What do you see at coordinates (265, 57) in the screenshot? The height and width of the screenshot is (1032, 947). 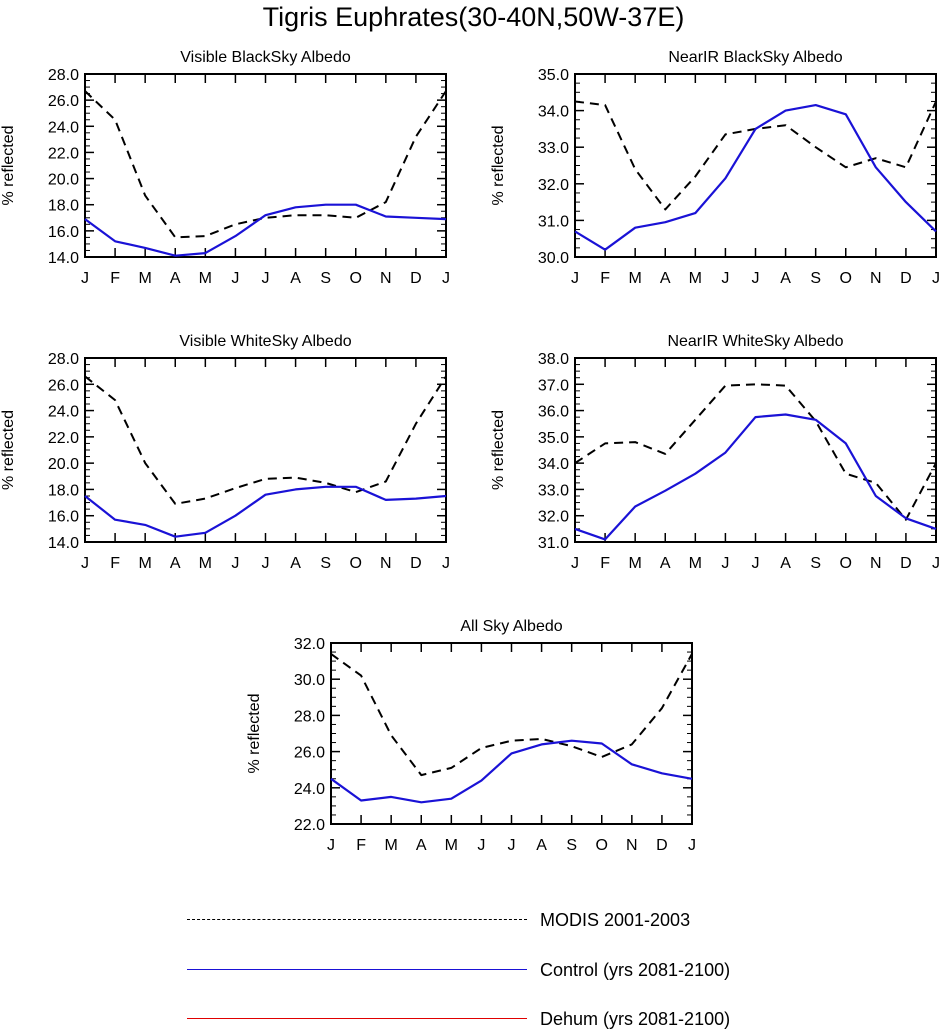 I see `chart-title: Visible BlackSky Albedo` at bounding box center [265, 57].